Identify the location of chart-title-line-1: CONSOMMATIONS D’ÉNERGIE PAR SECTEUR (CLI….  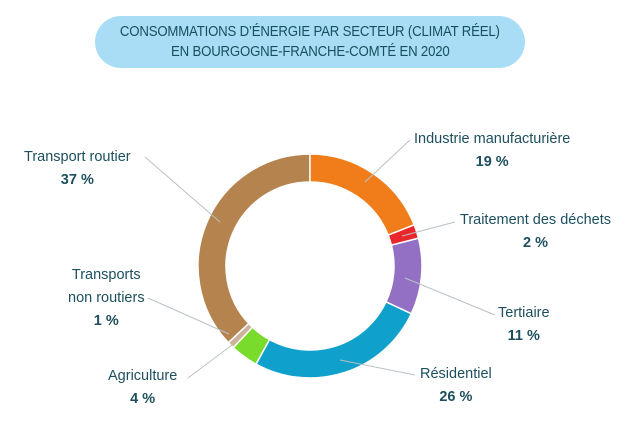
(310, 31).